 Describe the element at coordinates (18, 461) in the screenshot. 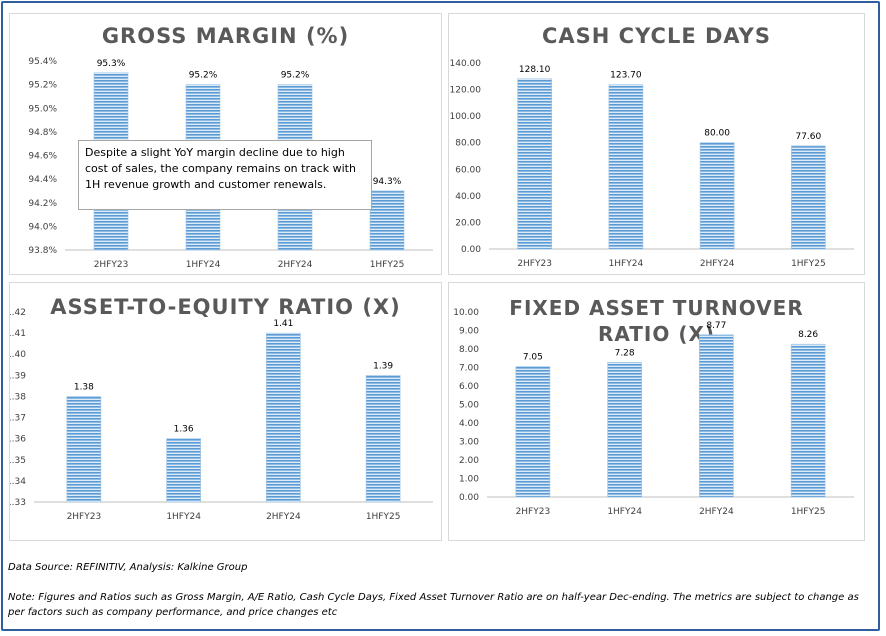

I see `y-tick-label: 1.35` at that location.